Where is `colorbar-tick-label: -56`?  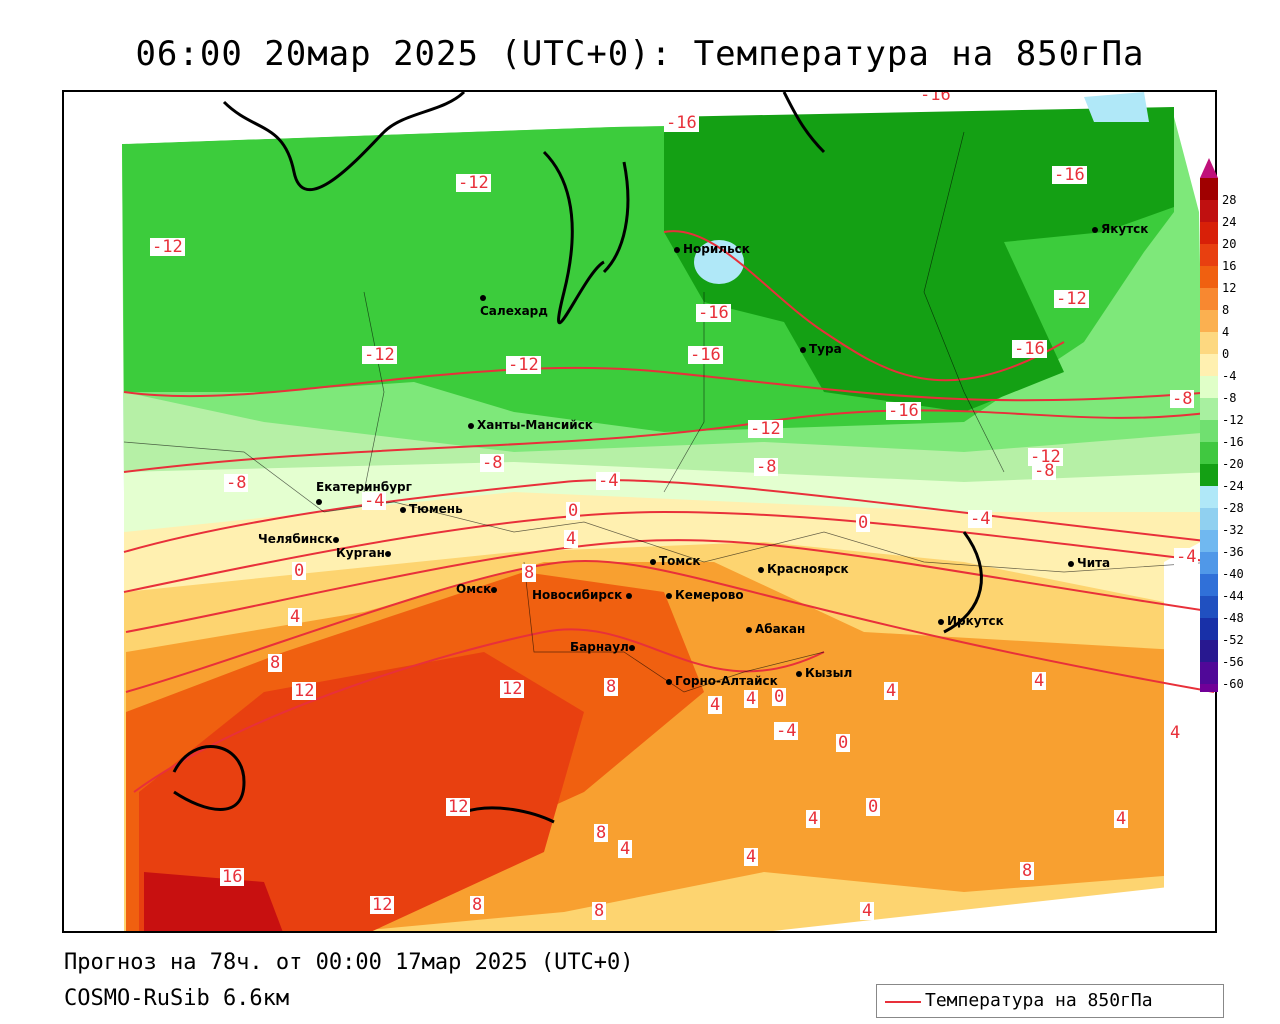
colorbar-tick-label: -56 is located at coordinates (1233, 662).